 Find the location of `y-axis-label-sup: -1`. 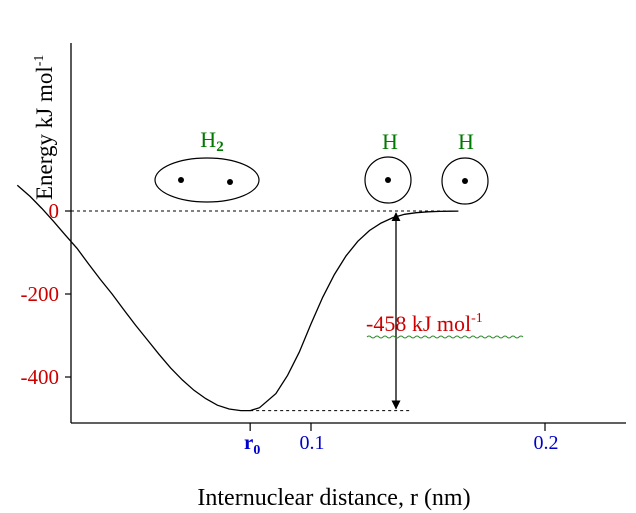

y-axis-label-sup: -1 is located at coordinates (39, 61).